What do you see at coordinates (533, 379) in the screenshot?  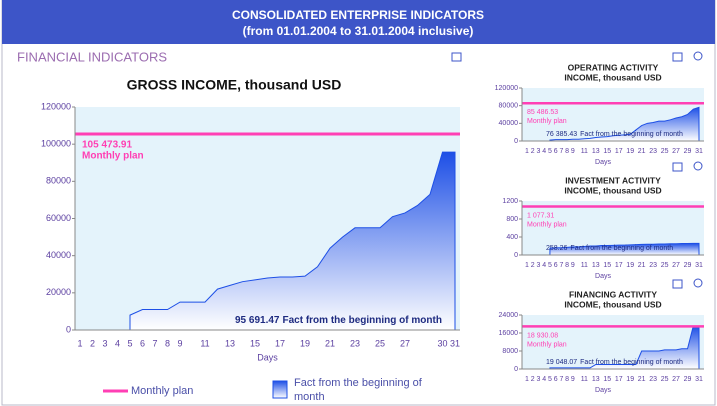 I see `x-tick-label: 2` at bounding box center [533, 379].